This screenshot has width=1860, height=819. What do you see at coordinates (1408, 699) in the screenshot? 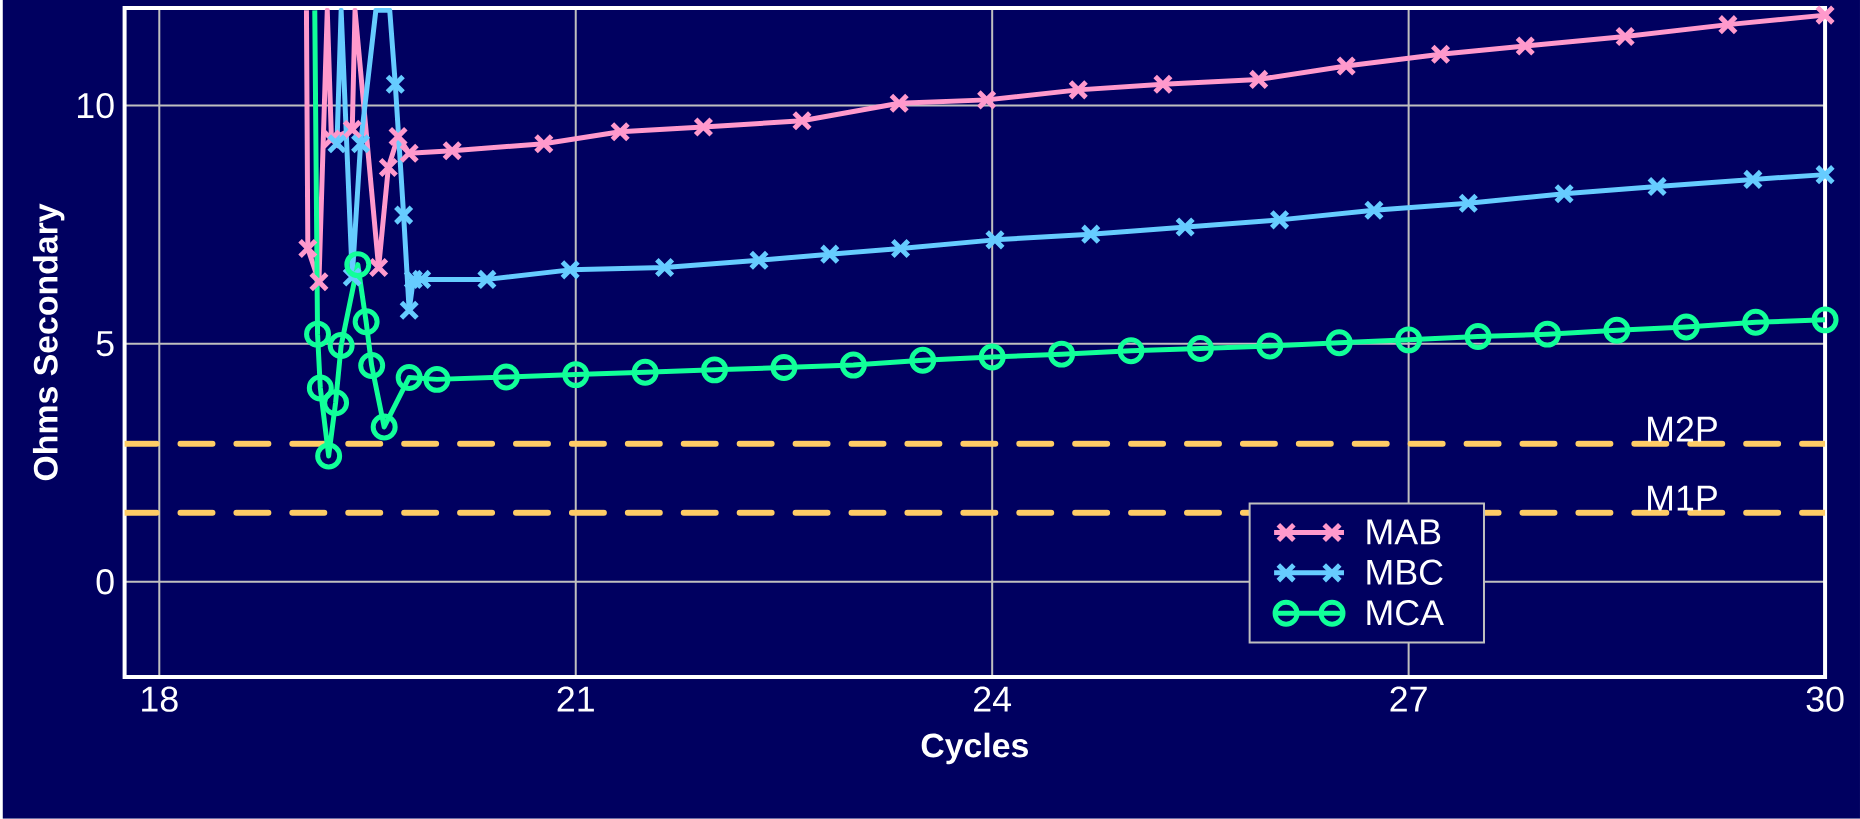
I see `x-tick-label: 27` at bounding box center [1408, 699].